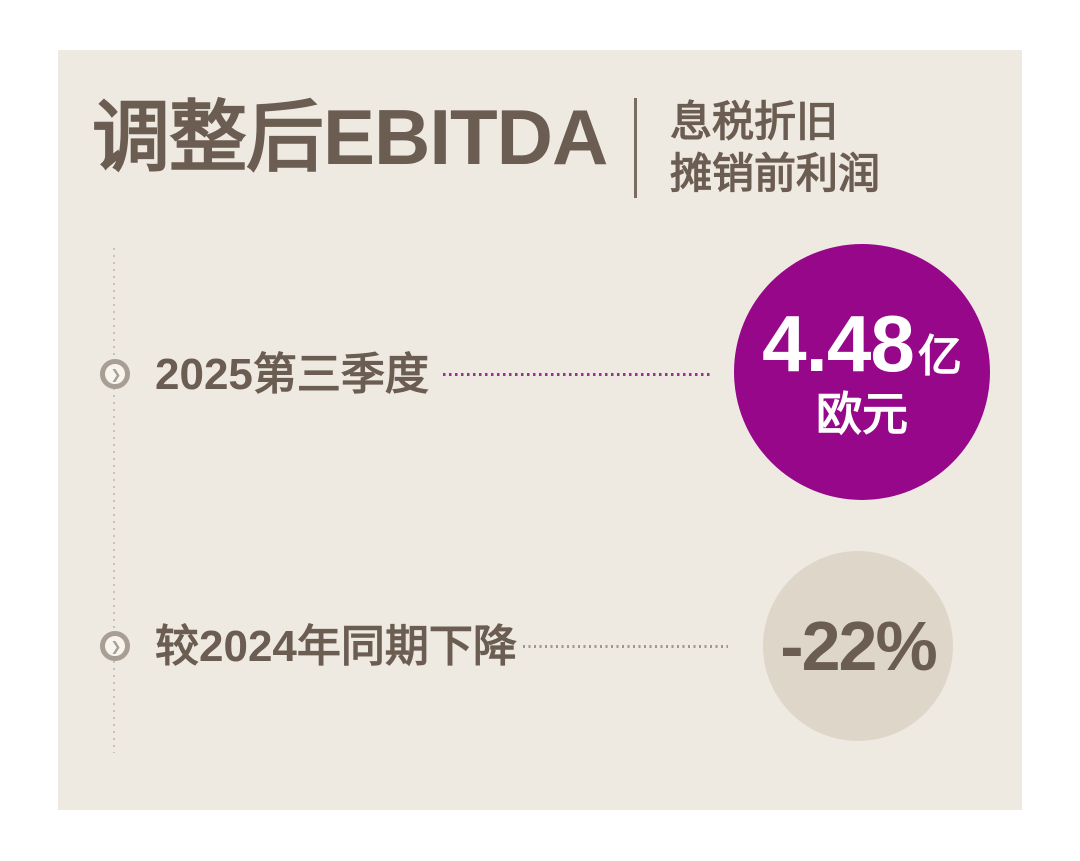  Describe the element at coordinates (775, 148) in the screenshot. I see `subtitle: 息税折旧 摊销前利润` at that location.